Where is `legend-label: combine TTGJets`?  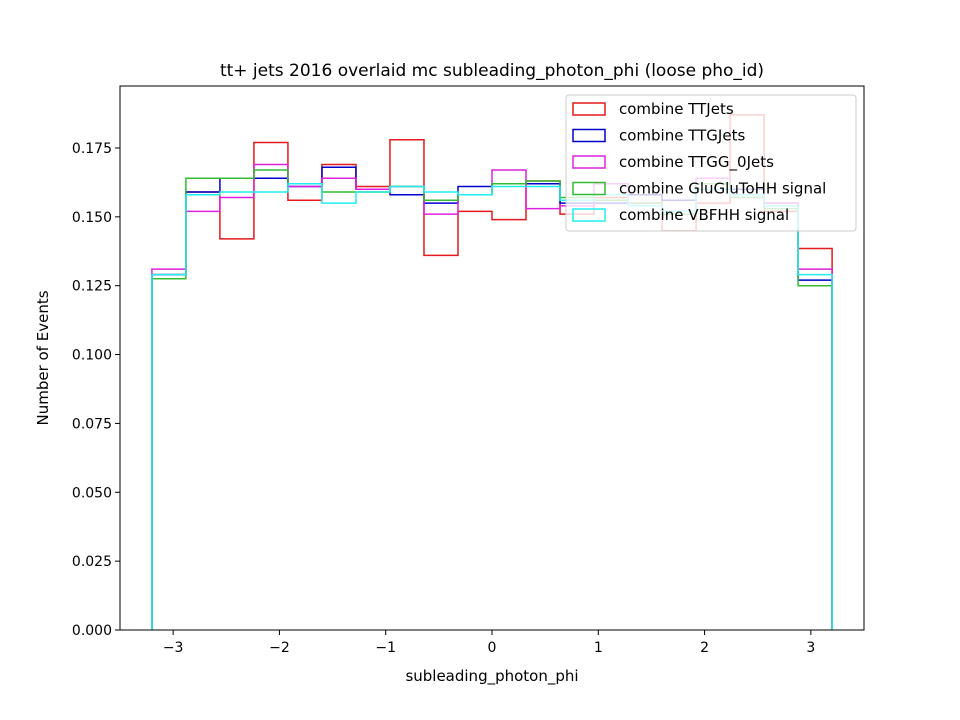
legend-label: combine TTGJets is located at coordinates (682, 136).